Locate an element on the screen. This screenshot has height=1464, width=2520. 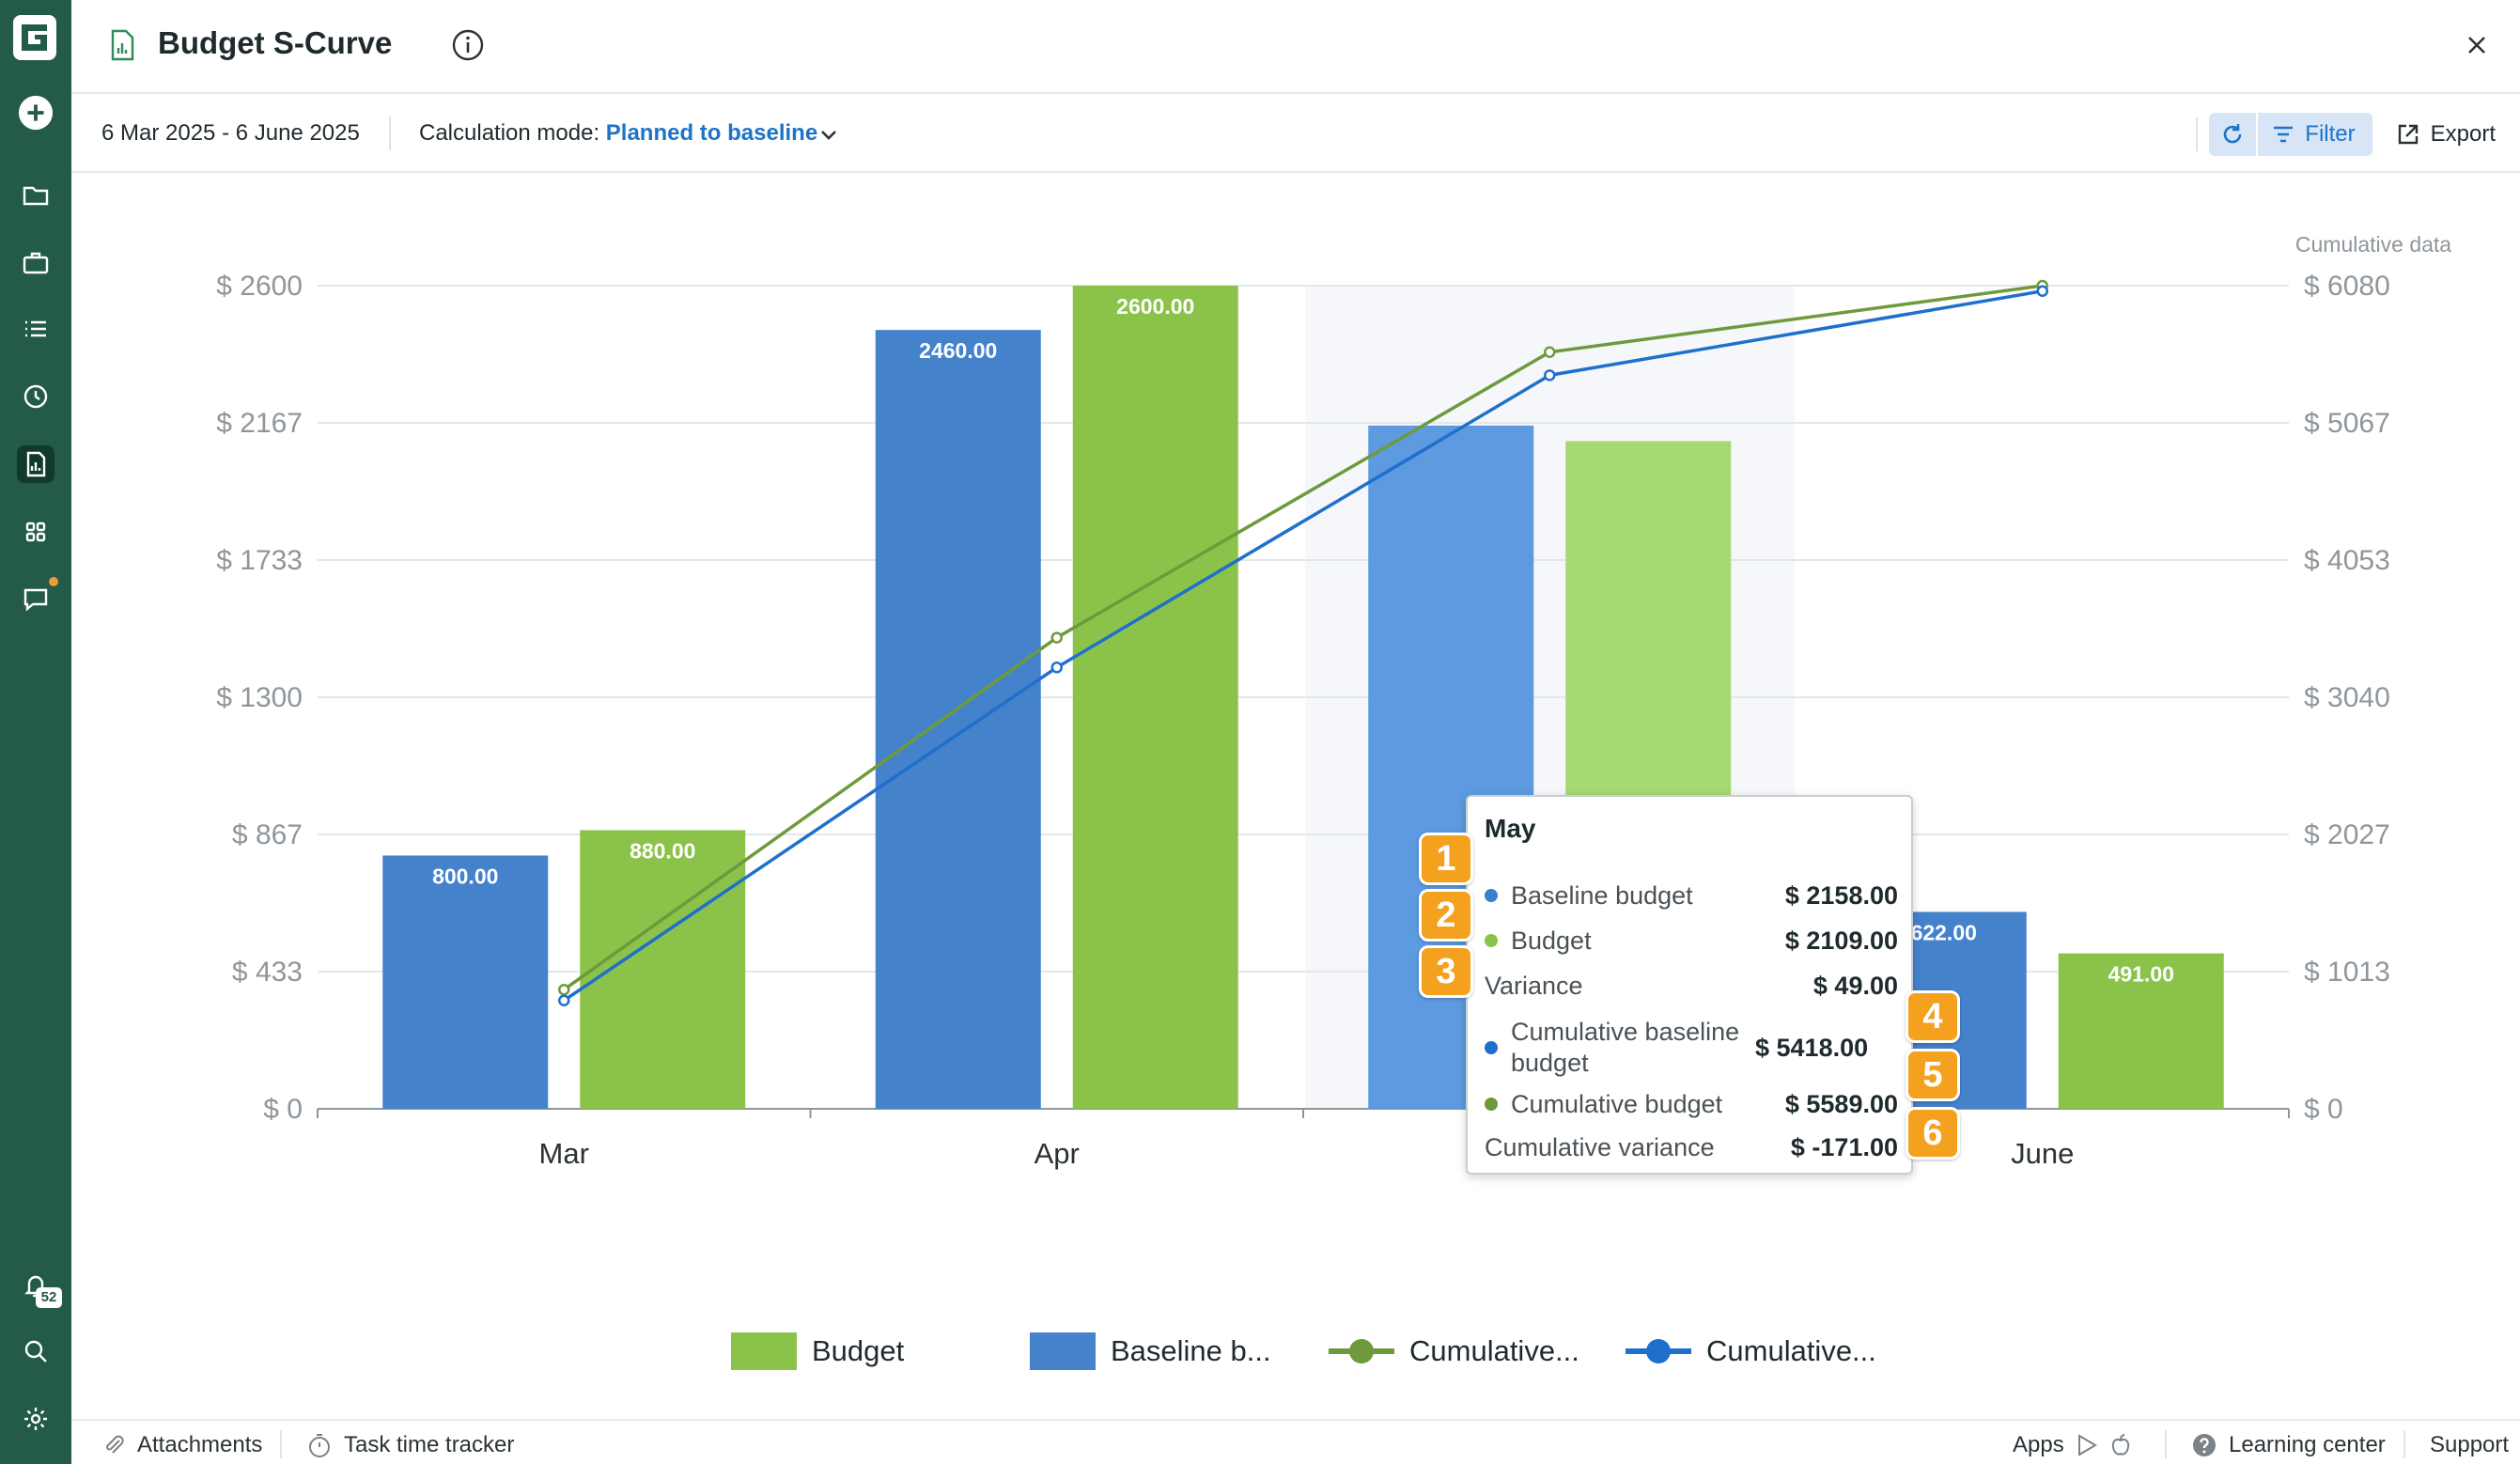
export-button: Export is located at coordinates (2435, 135).